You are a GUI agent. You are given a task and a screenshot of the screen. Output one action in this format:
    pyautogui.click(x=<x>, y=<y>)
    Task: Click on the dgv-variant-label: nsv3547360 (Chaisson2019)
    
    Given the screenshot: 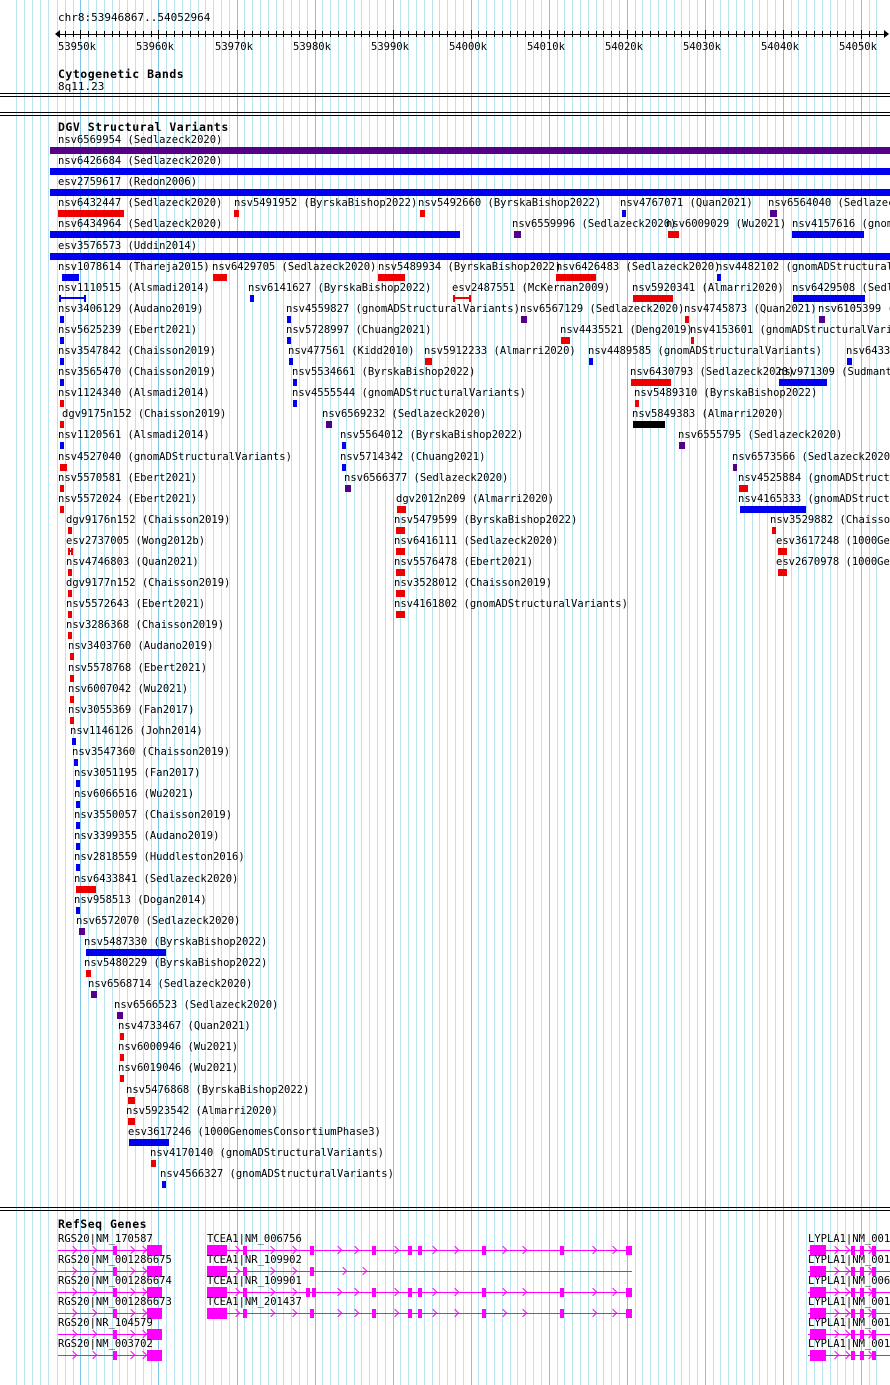 What is the action you would take?
    pyautogui.click(x=151, y=752)
    